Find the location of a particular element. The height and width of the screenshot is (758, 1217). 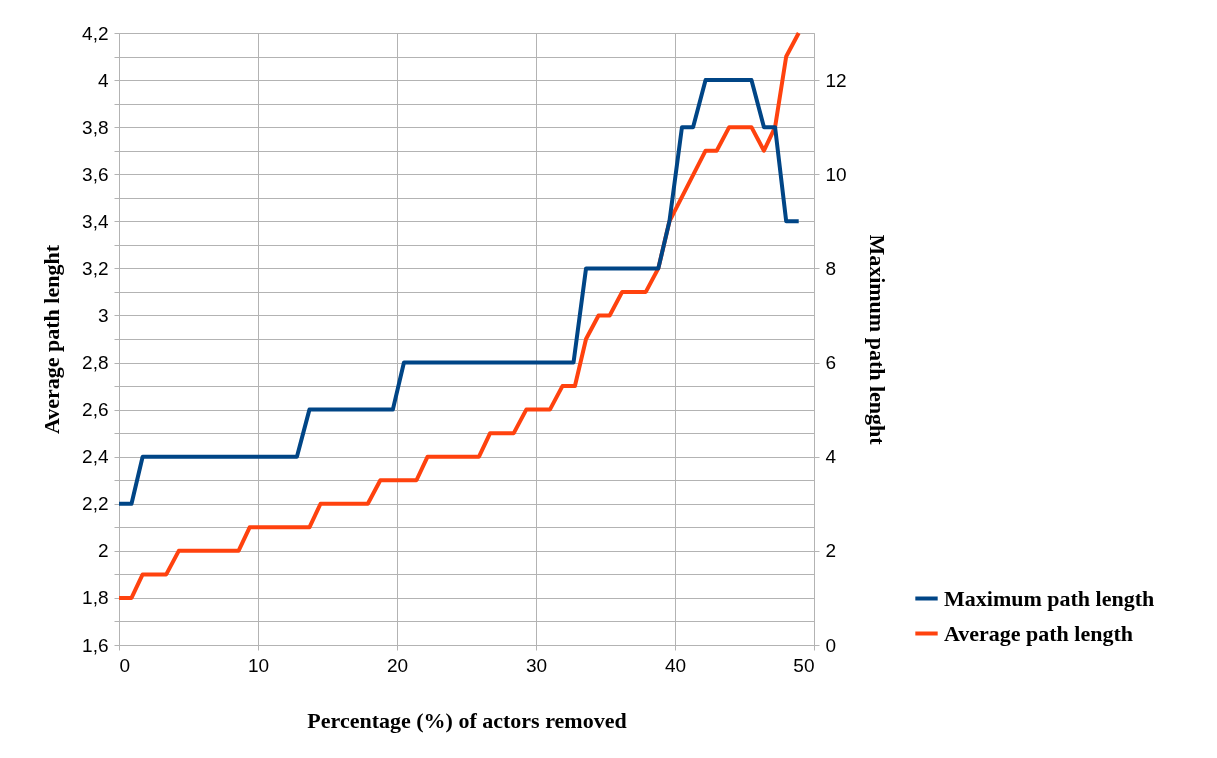

x-axis-title: Percentage (%) of actors removed is located at coordinates (467, 720).